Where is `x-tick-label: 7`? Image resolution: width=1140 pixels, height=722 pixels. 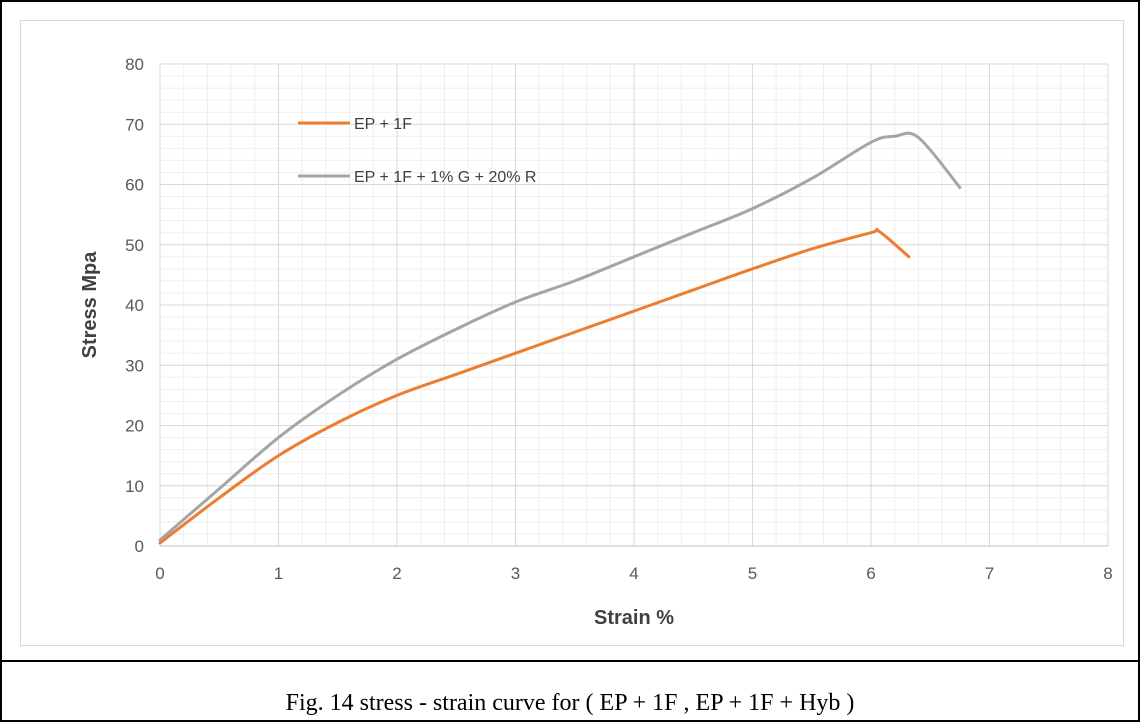 x-tick-label: 7 is located at coordinates (989, 573).